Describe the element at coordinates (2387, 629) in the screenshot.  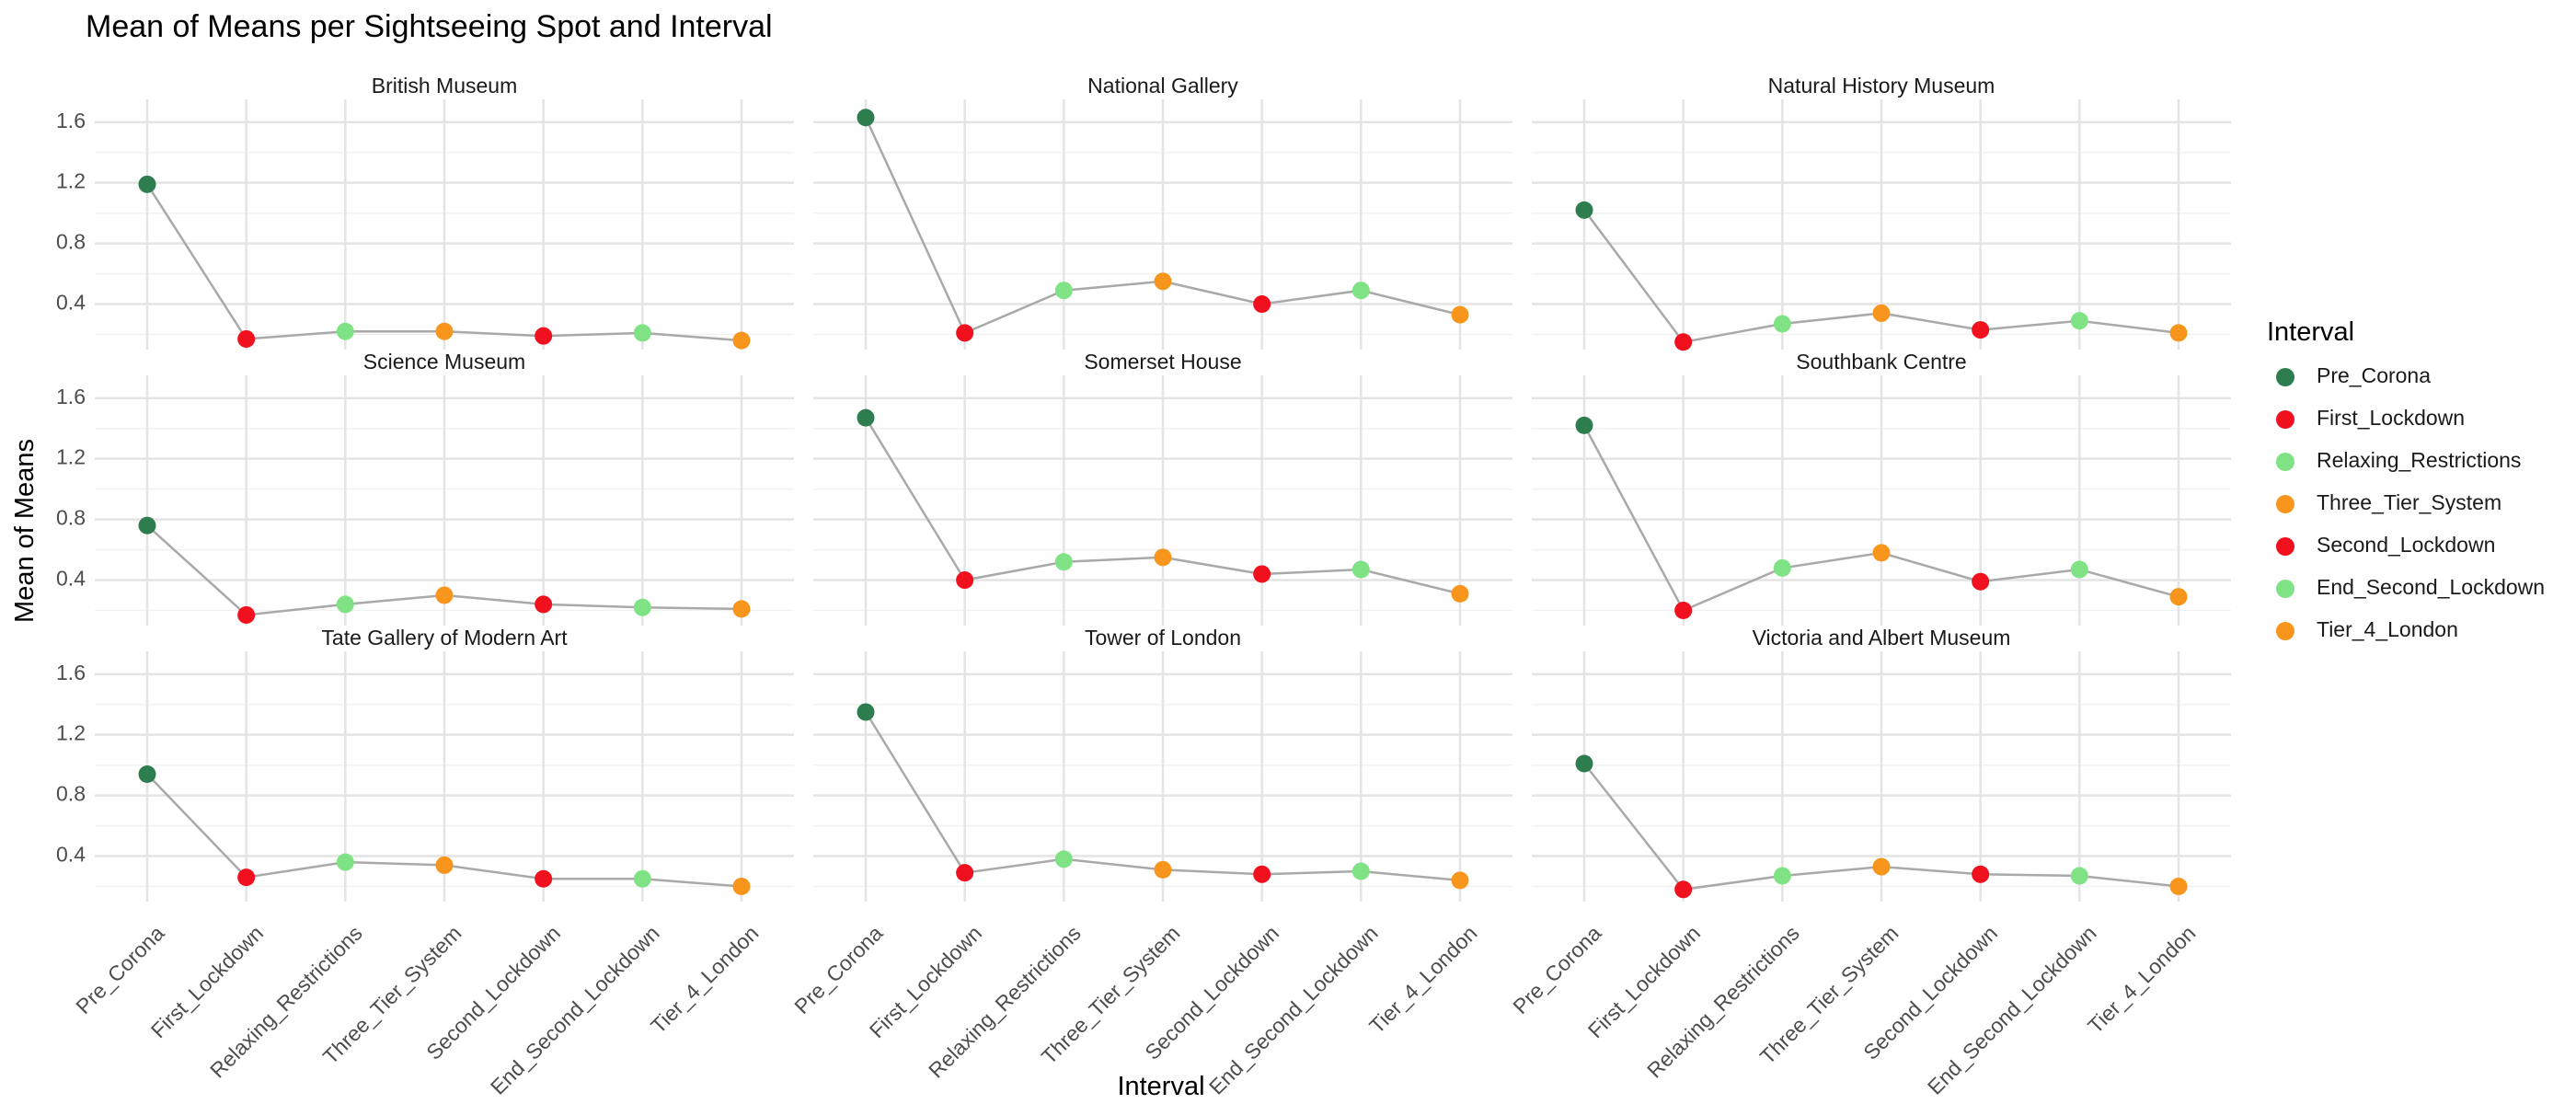
I see `legend-label: Tier_4_London` at that location.